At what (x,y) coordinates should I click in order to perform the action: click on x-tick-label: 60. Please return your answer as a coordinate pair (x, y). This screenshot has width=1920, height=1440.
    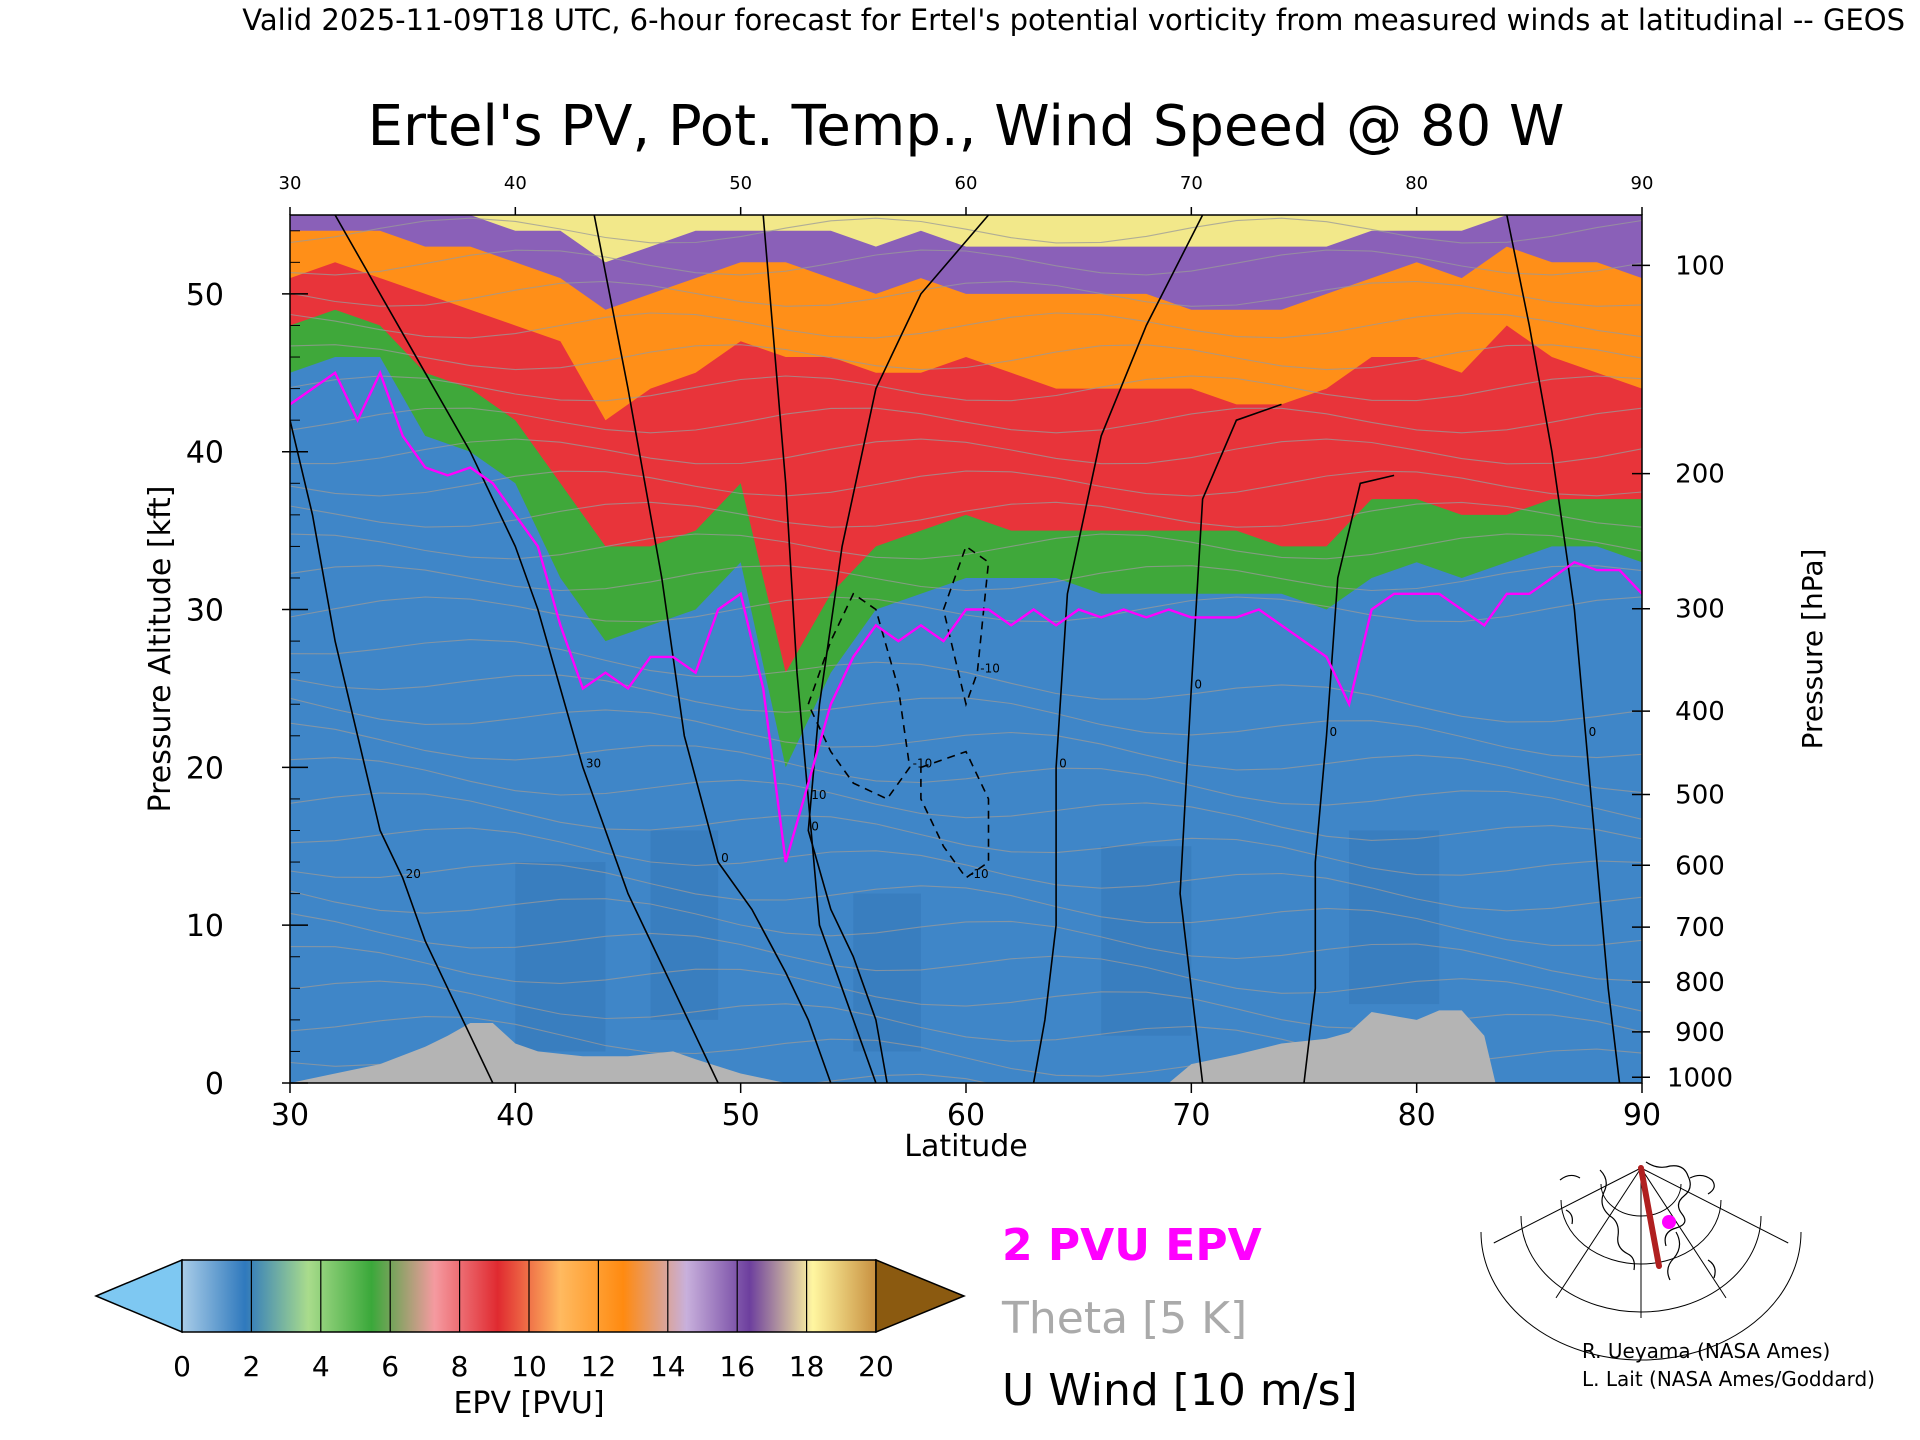
    Looking at the image, I should click on (966, 1115).